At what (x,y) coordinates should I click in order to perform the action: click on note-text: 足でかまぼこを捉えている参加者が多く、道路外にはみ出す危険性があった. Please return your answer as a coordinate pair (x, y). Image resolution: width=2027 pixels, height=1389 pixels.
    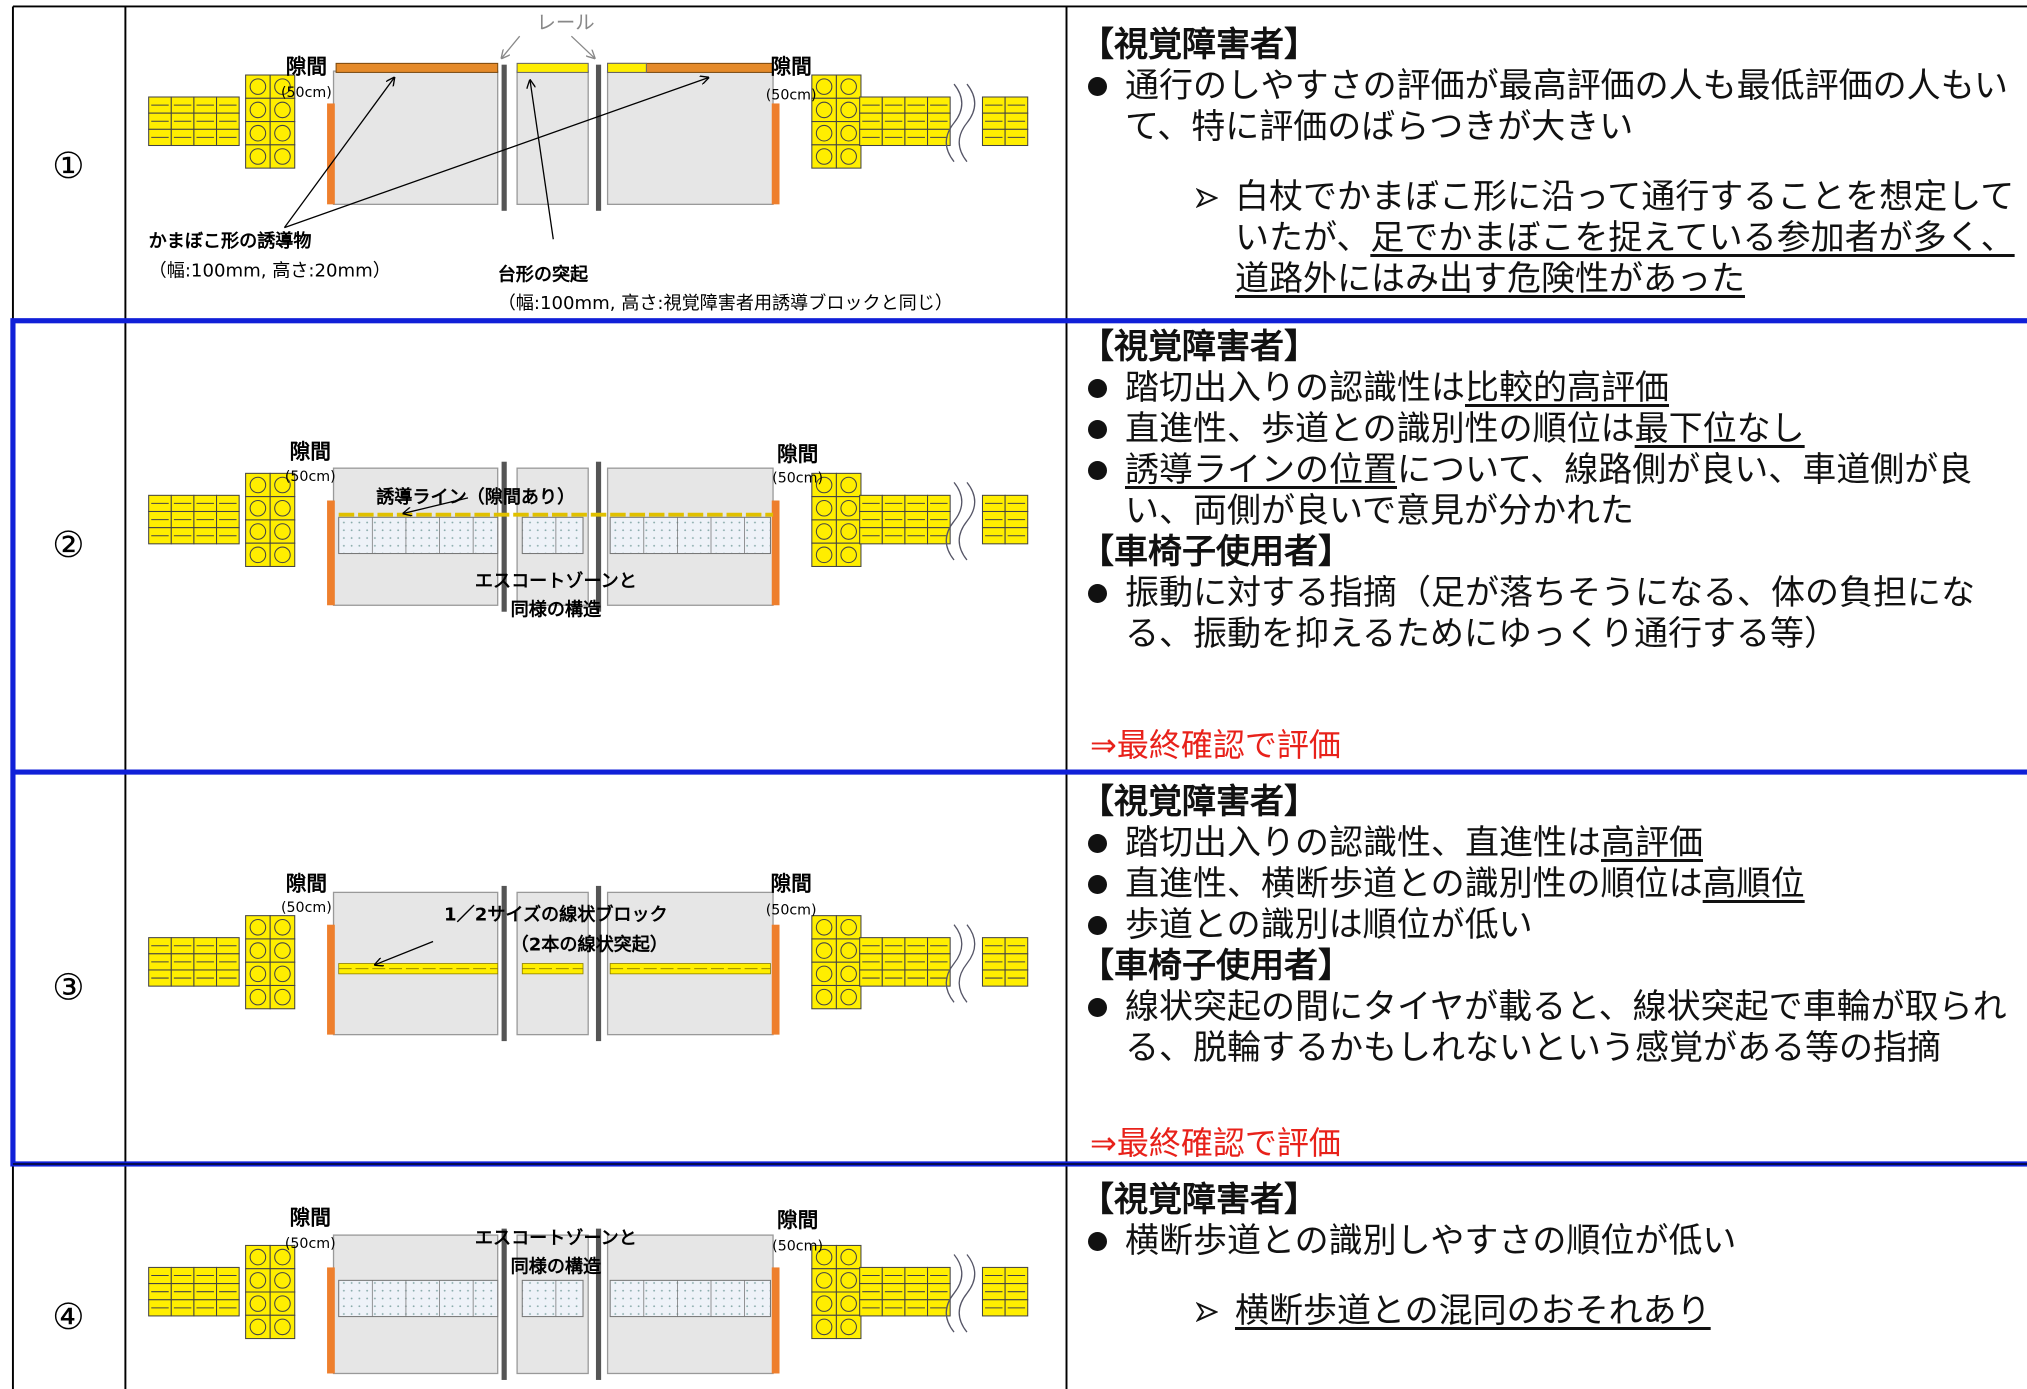
    Looking at the image, I should click on (1625, 258).